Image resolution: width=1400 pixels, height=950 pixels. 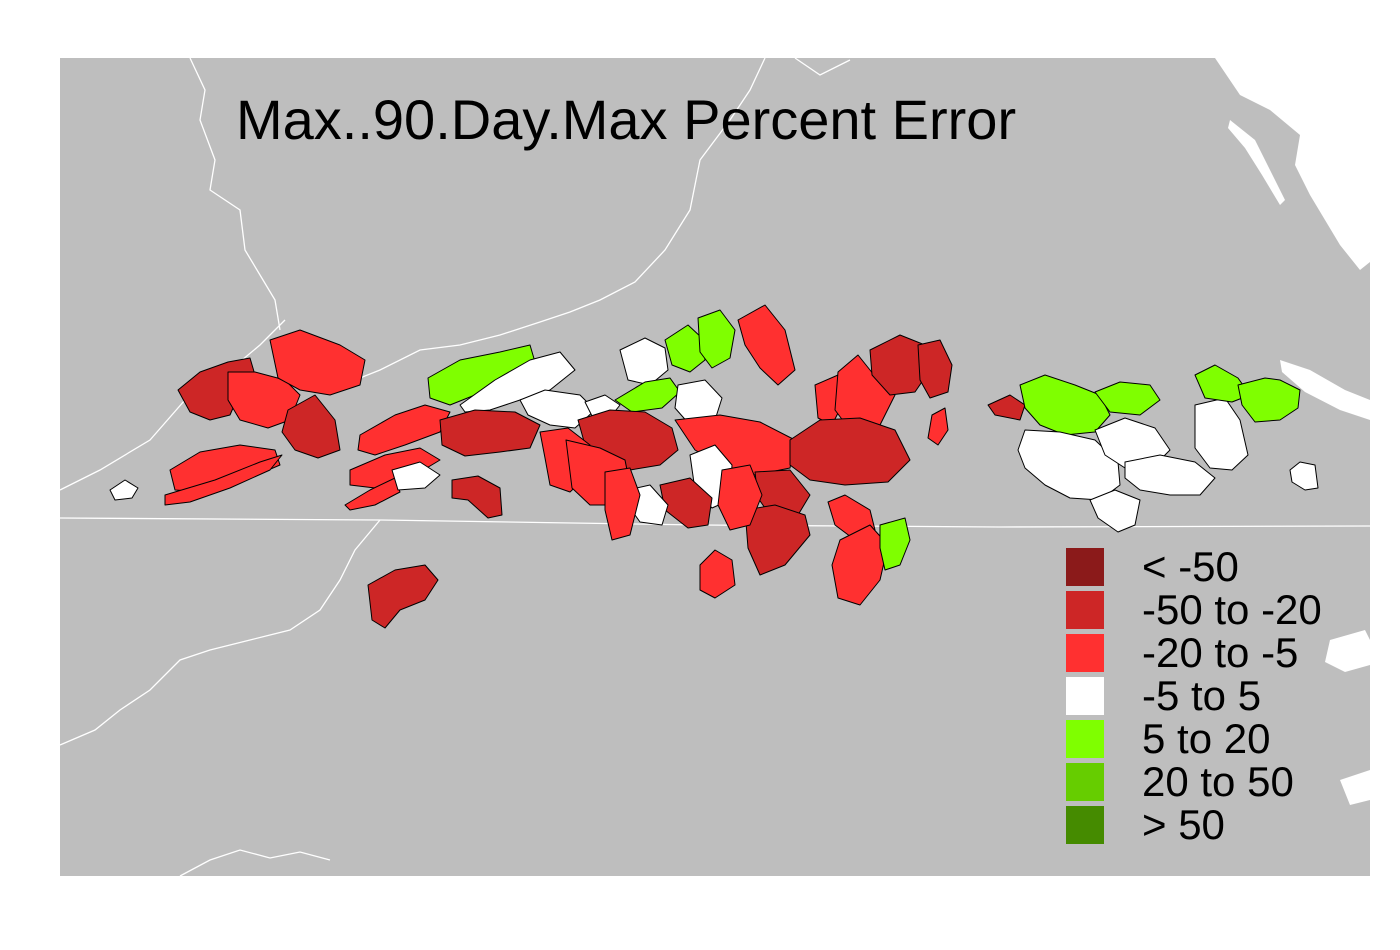 I want to click on legend-item: -5 to 5, so click(x=1216, y=695).